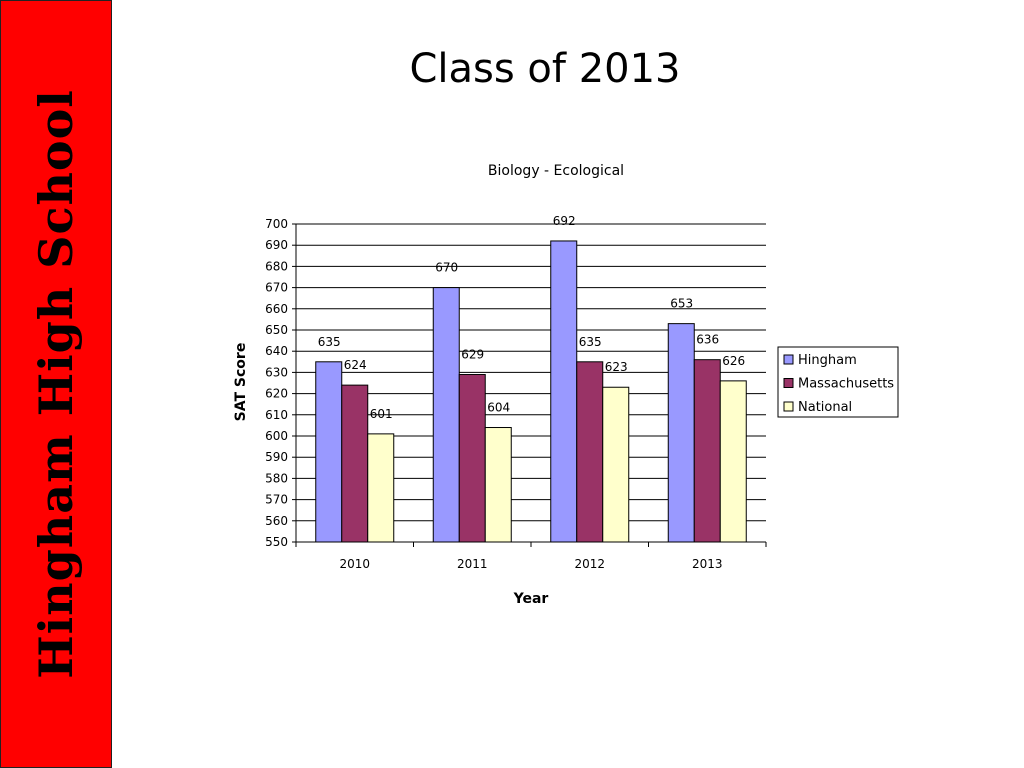 This screenshot has width=1024, height=768. I want to click on legend-box, so click(838, 382).